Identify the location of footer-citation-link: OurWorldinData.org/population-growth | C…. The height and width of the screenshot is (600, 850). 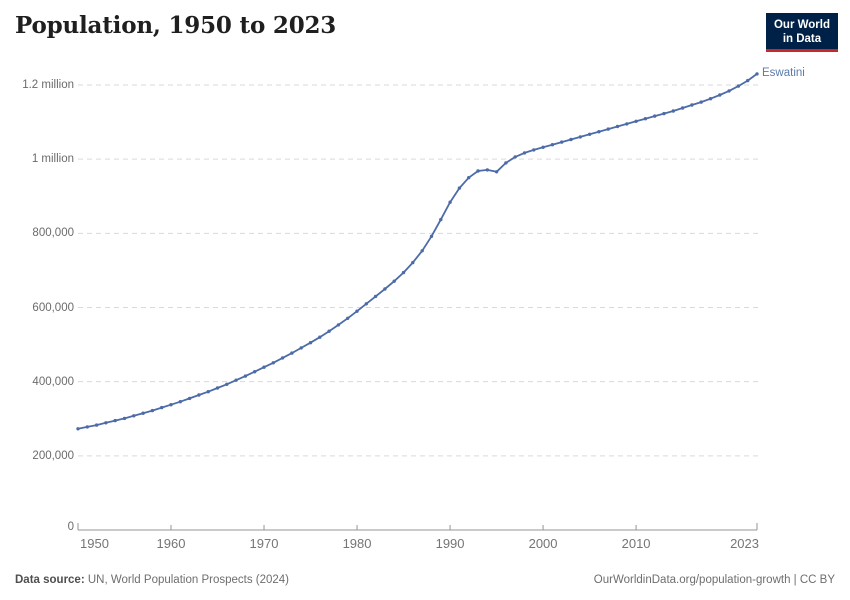
(714, 580).